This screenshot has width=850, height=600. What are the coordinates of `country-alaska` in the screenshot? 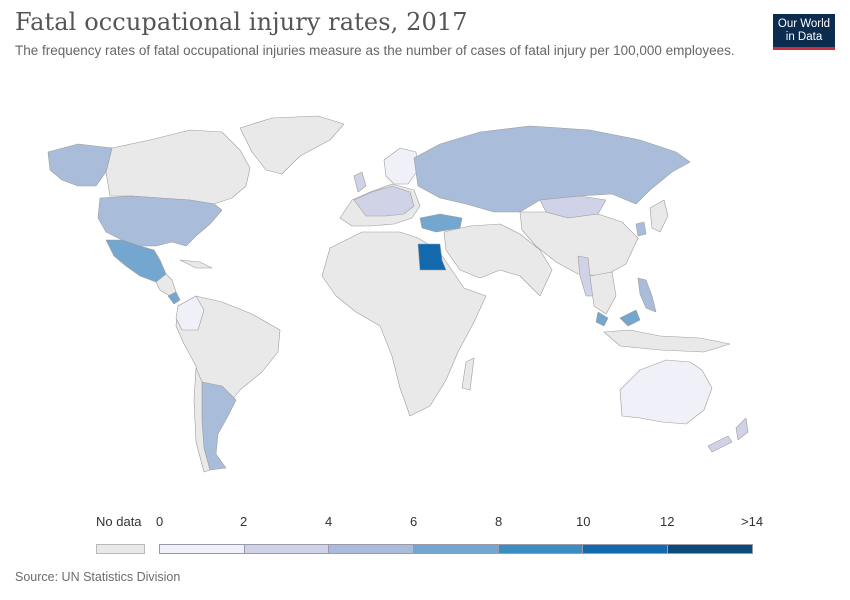 It's located at (80, 165).